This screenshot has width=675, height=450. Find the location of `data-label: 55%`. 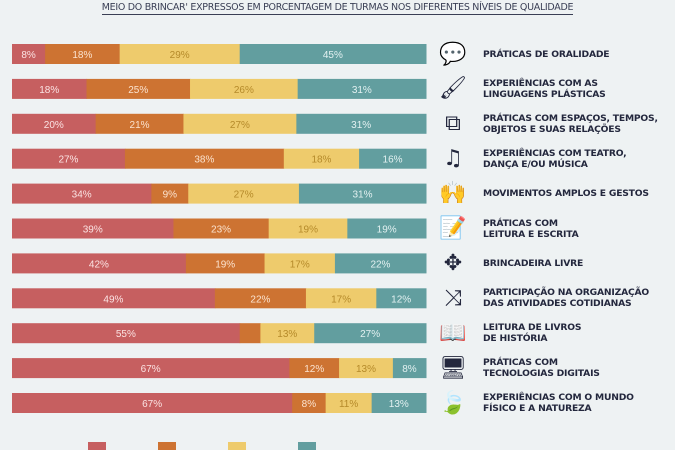

data-label: 55% is located at coordinates (126, 334).